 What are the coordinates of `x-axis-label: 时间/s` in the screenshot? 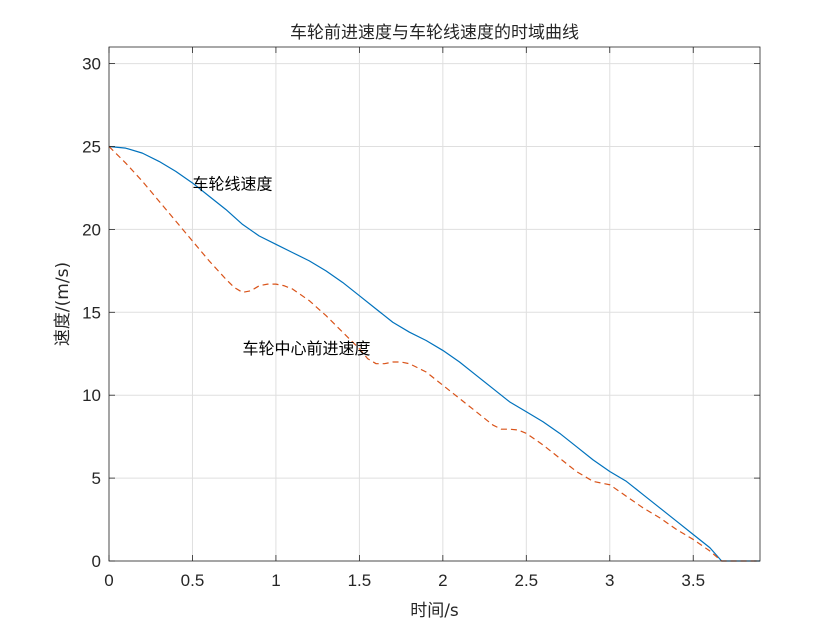 It's located at (434, 611).